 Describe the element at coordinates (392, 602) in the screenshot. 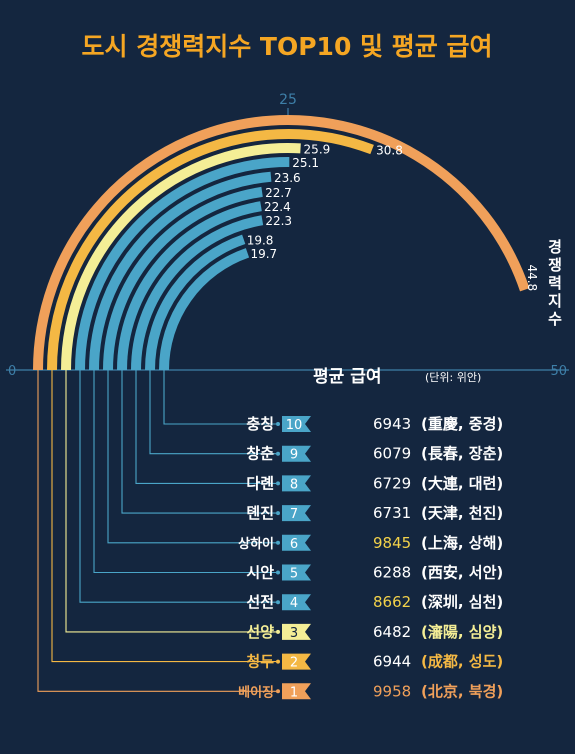

I see `salary-value: 8662` at that location.